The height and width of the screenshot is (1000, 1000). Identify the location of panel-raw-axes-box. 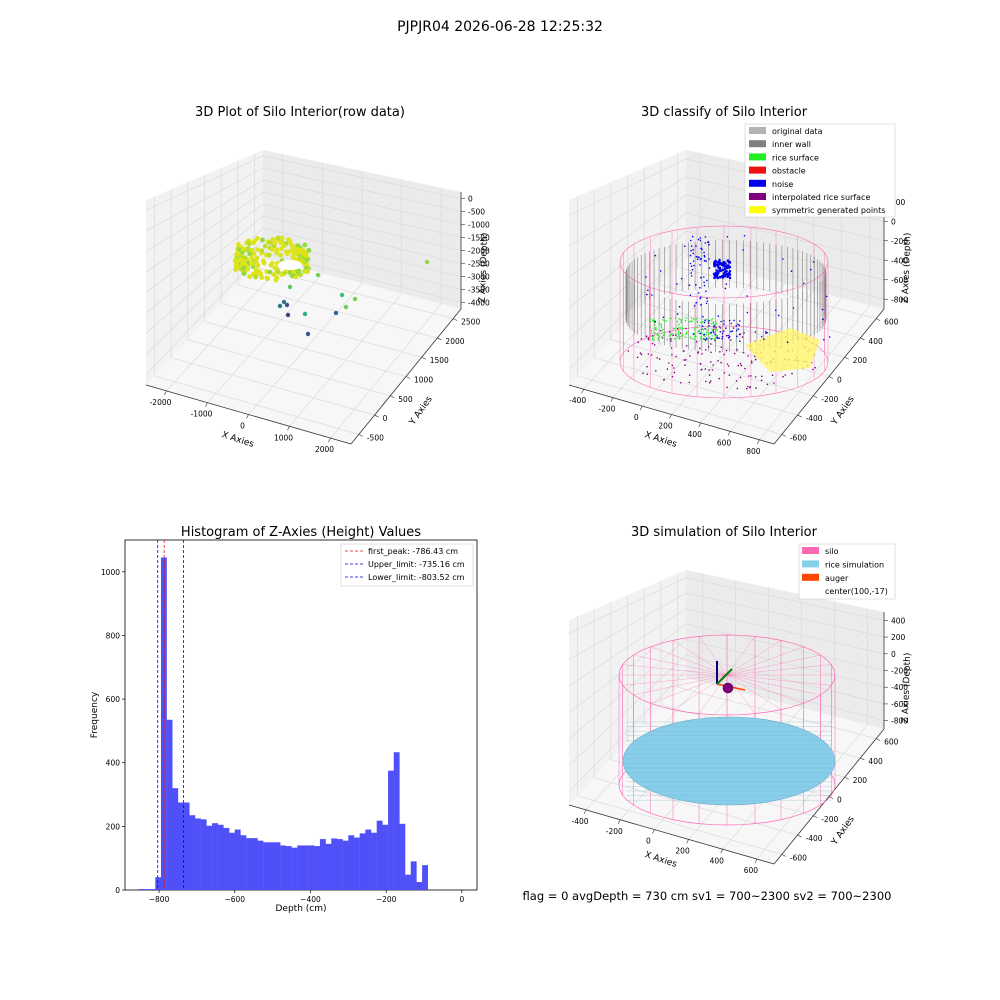
(303, 297).